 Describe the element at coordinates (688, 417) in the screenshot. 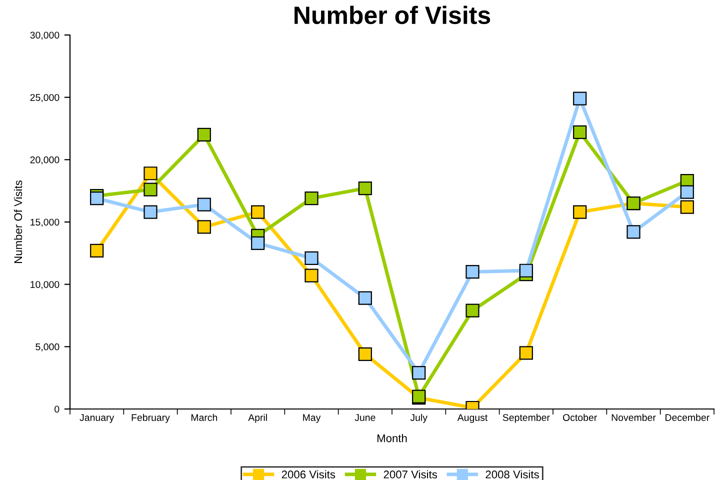

I see `x-tick-label: December` at that location.